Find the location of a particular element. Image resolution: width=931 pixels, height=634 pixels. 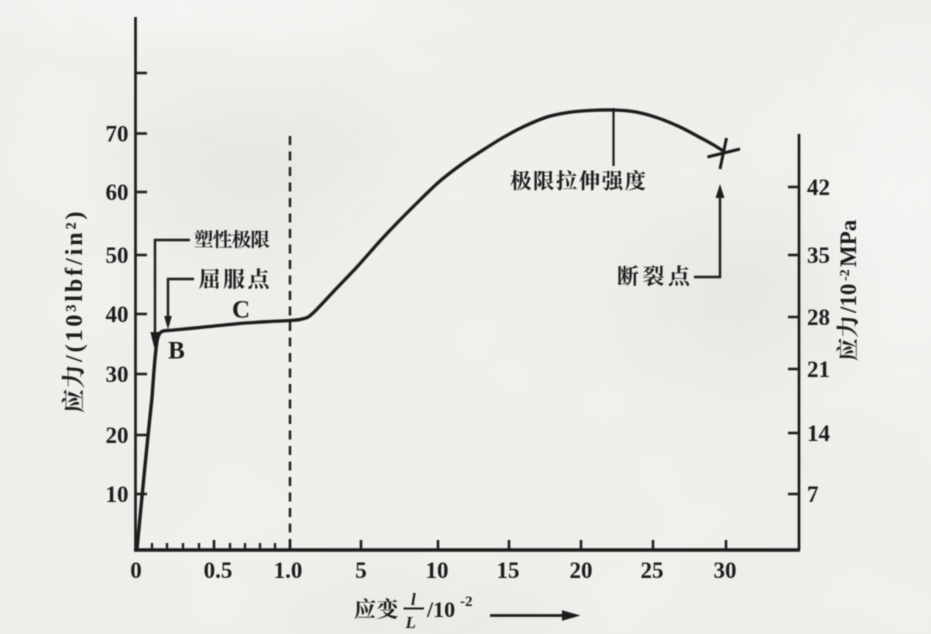

svg-text: 14 is located at coordinates (819, 433).